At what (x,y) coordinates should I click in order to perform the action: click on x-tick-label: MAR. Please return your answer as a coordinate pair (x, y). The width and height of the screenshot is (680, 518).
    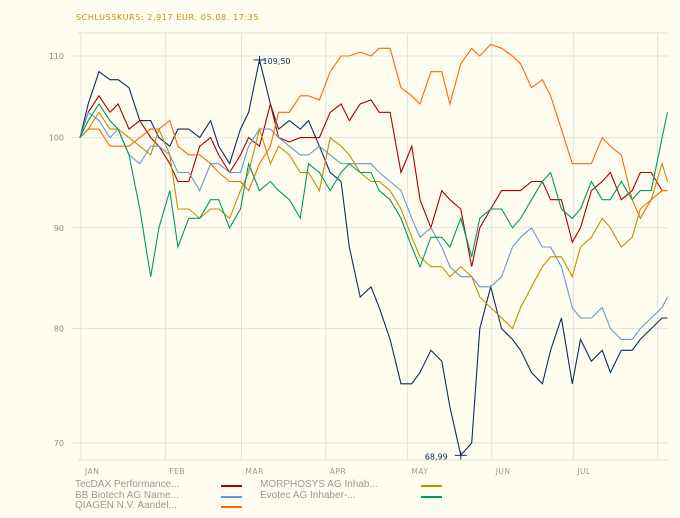
    Looking at the image, I should click on (254, 471).